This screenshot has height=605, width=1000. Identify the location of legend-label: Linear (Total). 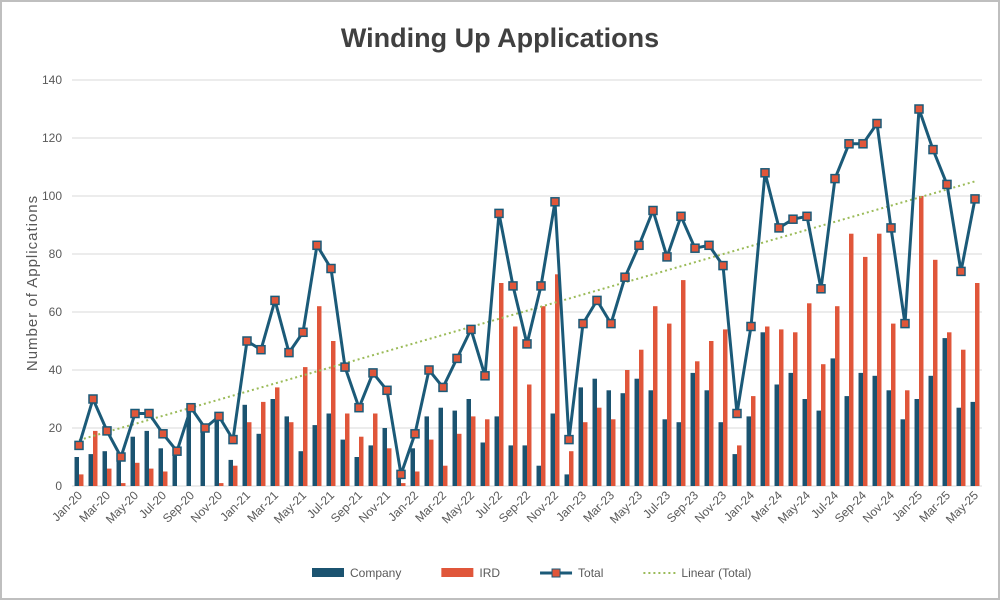
(716, 573).